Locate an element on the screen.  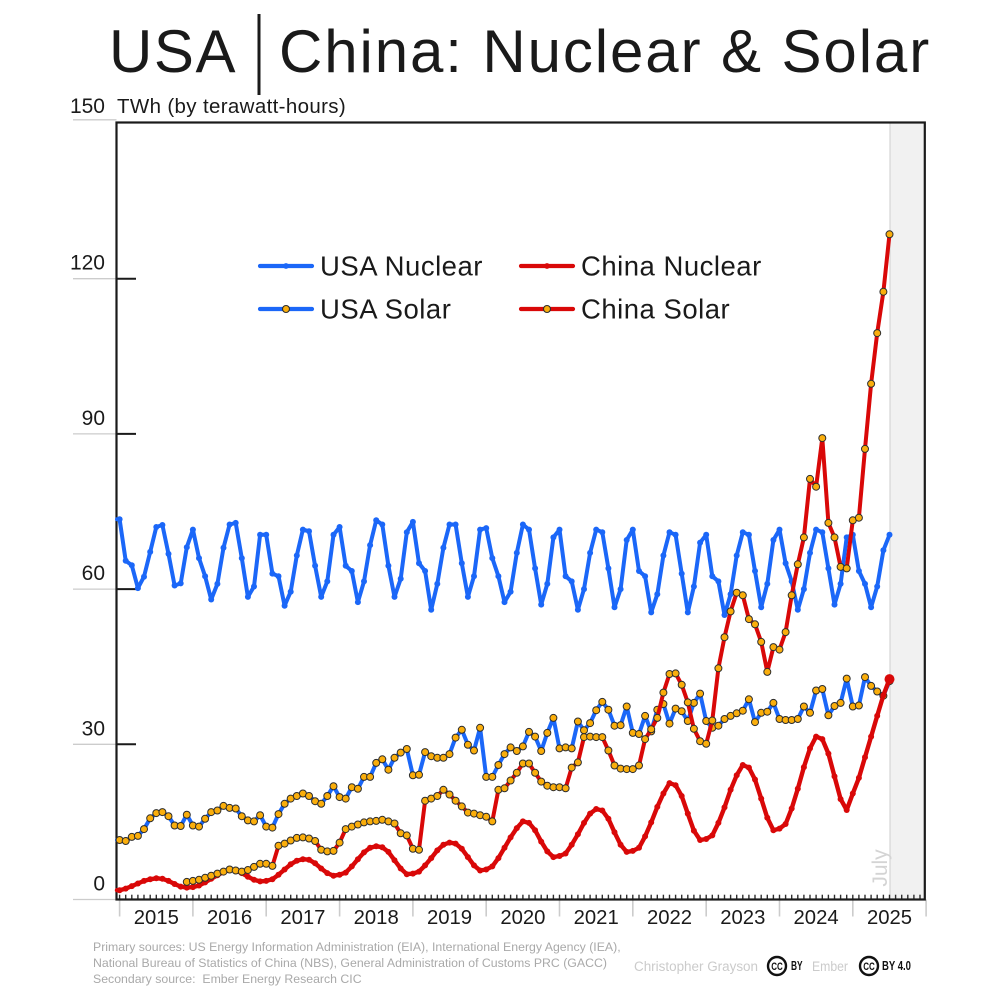
svg-text: China: Nuclear & Solar is located at coordinates (605, 51).